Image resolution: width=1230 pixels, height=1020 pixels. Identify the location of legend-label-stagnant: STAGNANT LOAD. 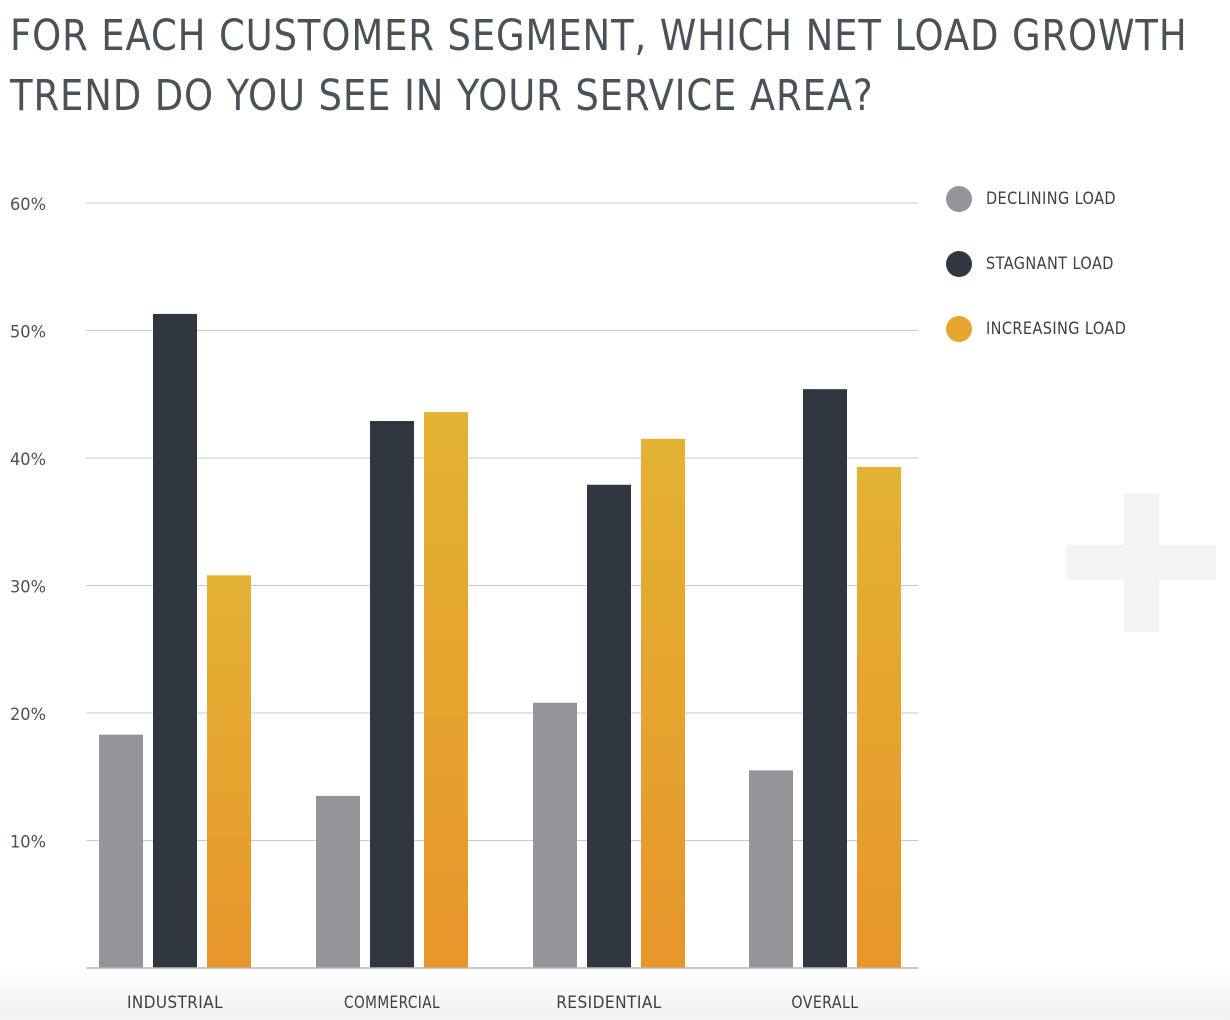
(1050, 264).